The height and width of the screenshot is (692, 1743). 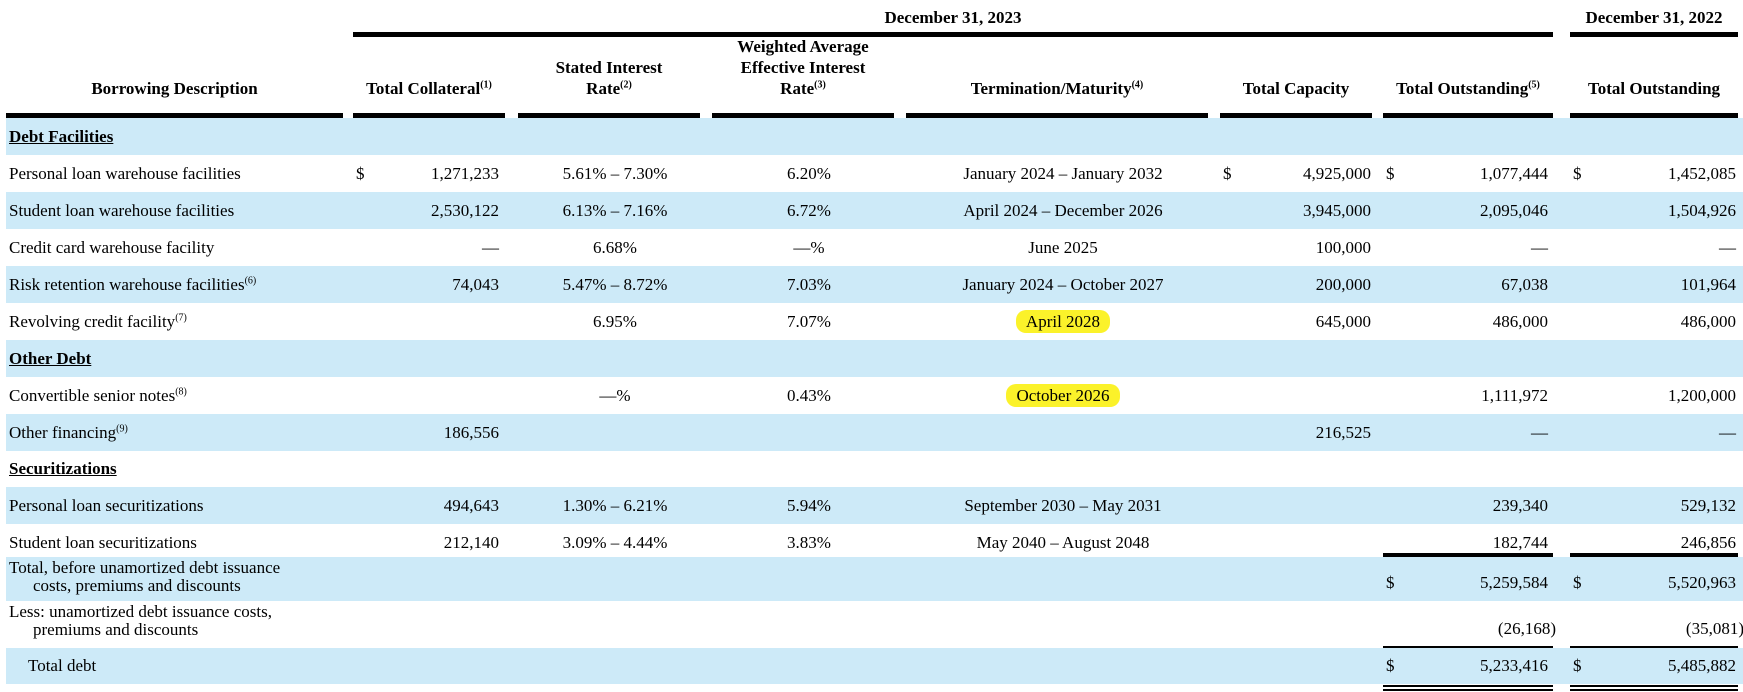 I want to click on col-header-outstanding: Total Outstanding(5), so click(x=1468, y=88).